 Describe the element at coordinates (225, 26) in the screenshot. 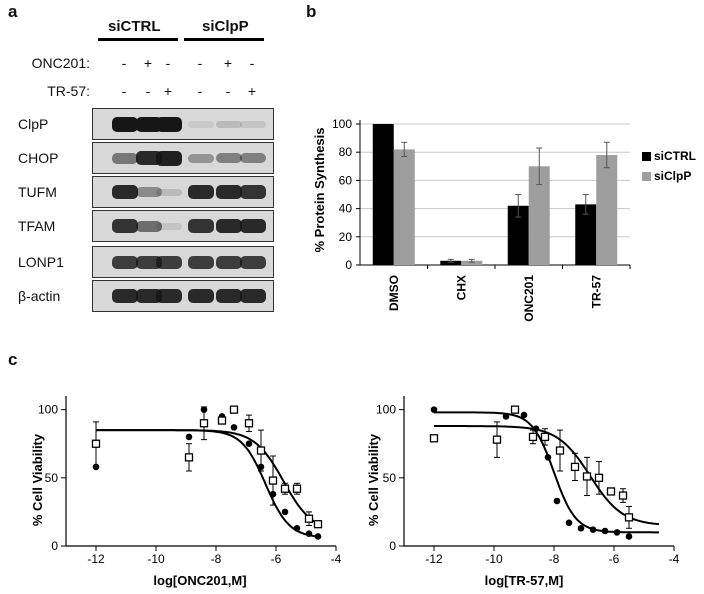

I see `group-label-siclpp: siClpP` at that location.